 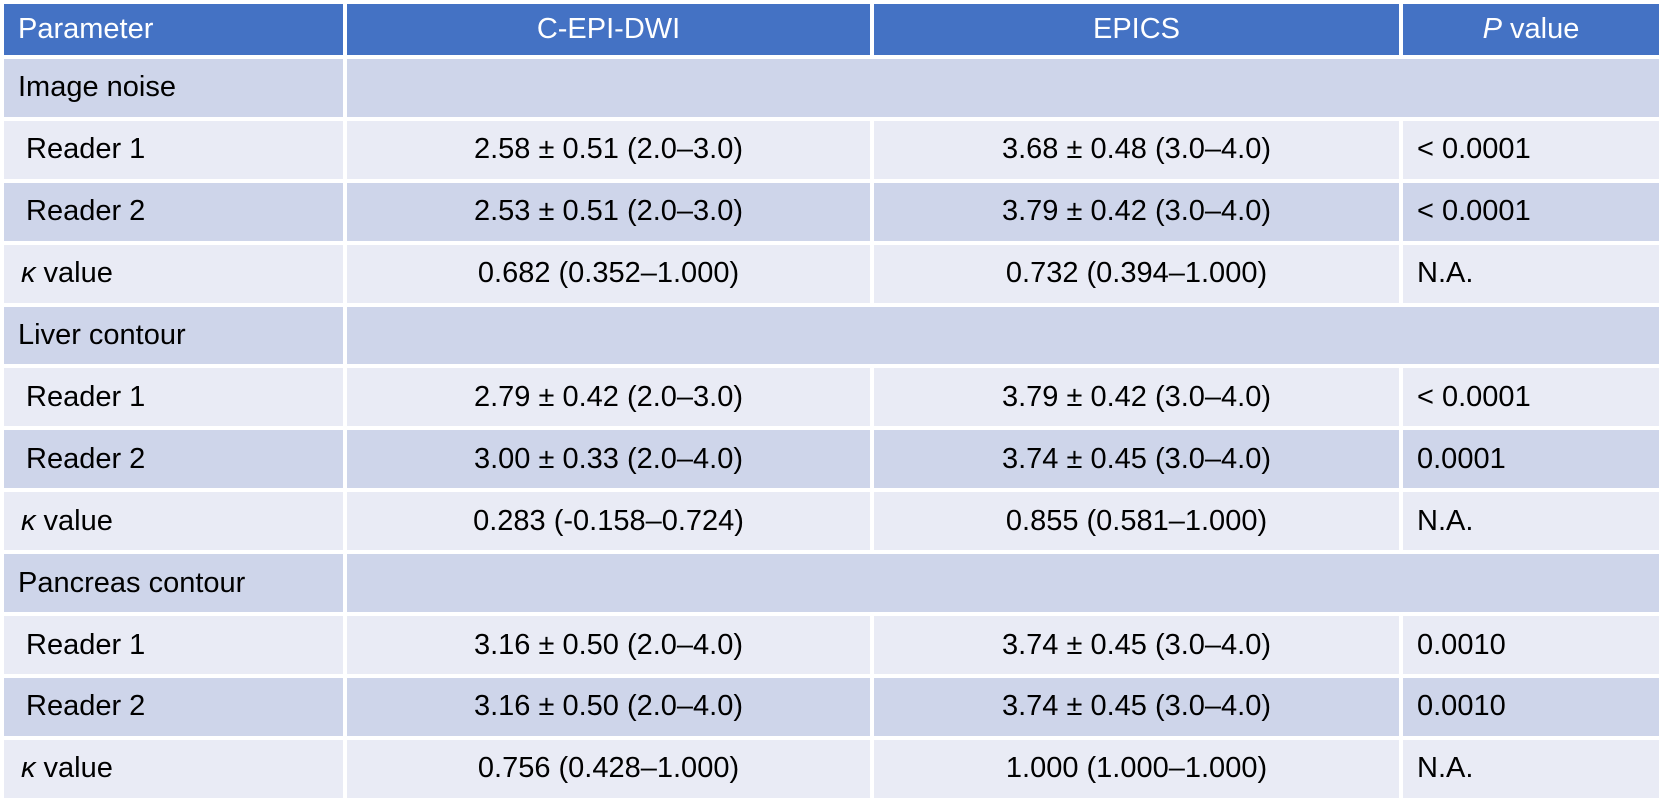 What do you see at coordinates (1136, 521) in the screenshot?
I see `epics-value: 0.855 (0.581–1.000)` at bounding box center [1136, 521].